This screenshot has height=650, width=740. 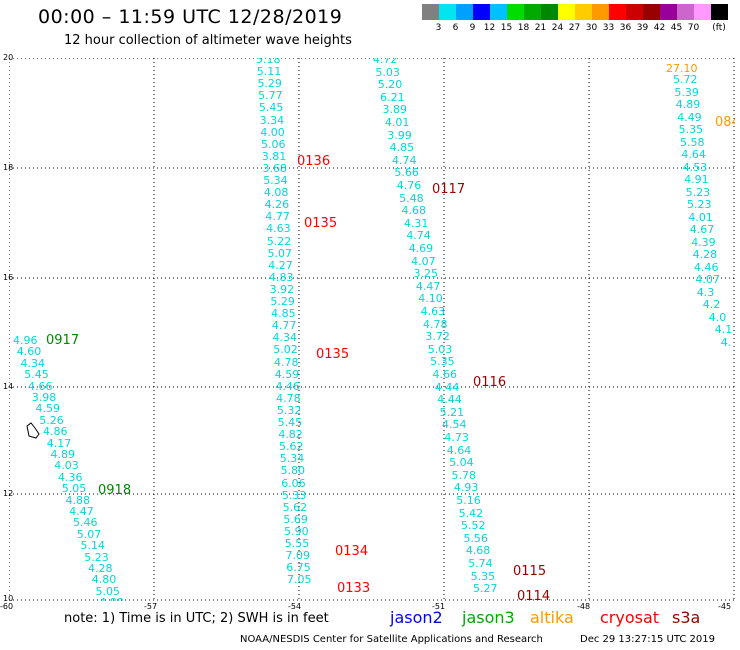 I want to click on orbit-number-label: 0116, so click(x=490, y=382).